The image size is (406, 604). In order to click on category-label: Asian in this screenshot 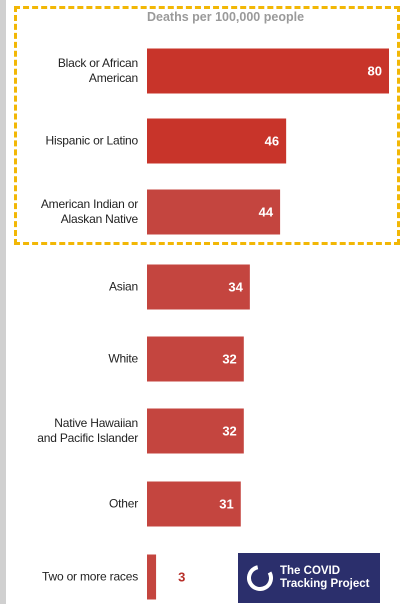, I will do `click(123, 286)`.